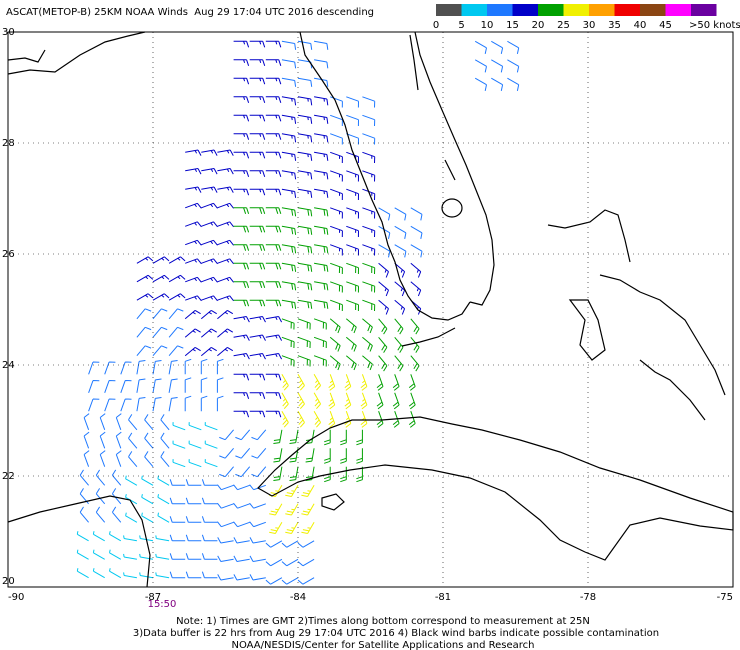 The image size is (740, 650). What do you see at coordinates (461, 25) in the screenshot?
I see `legend-label: 5` at bounding box center [461, 25].